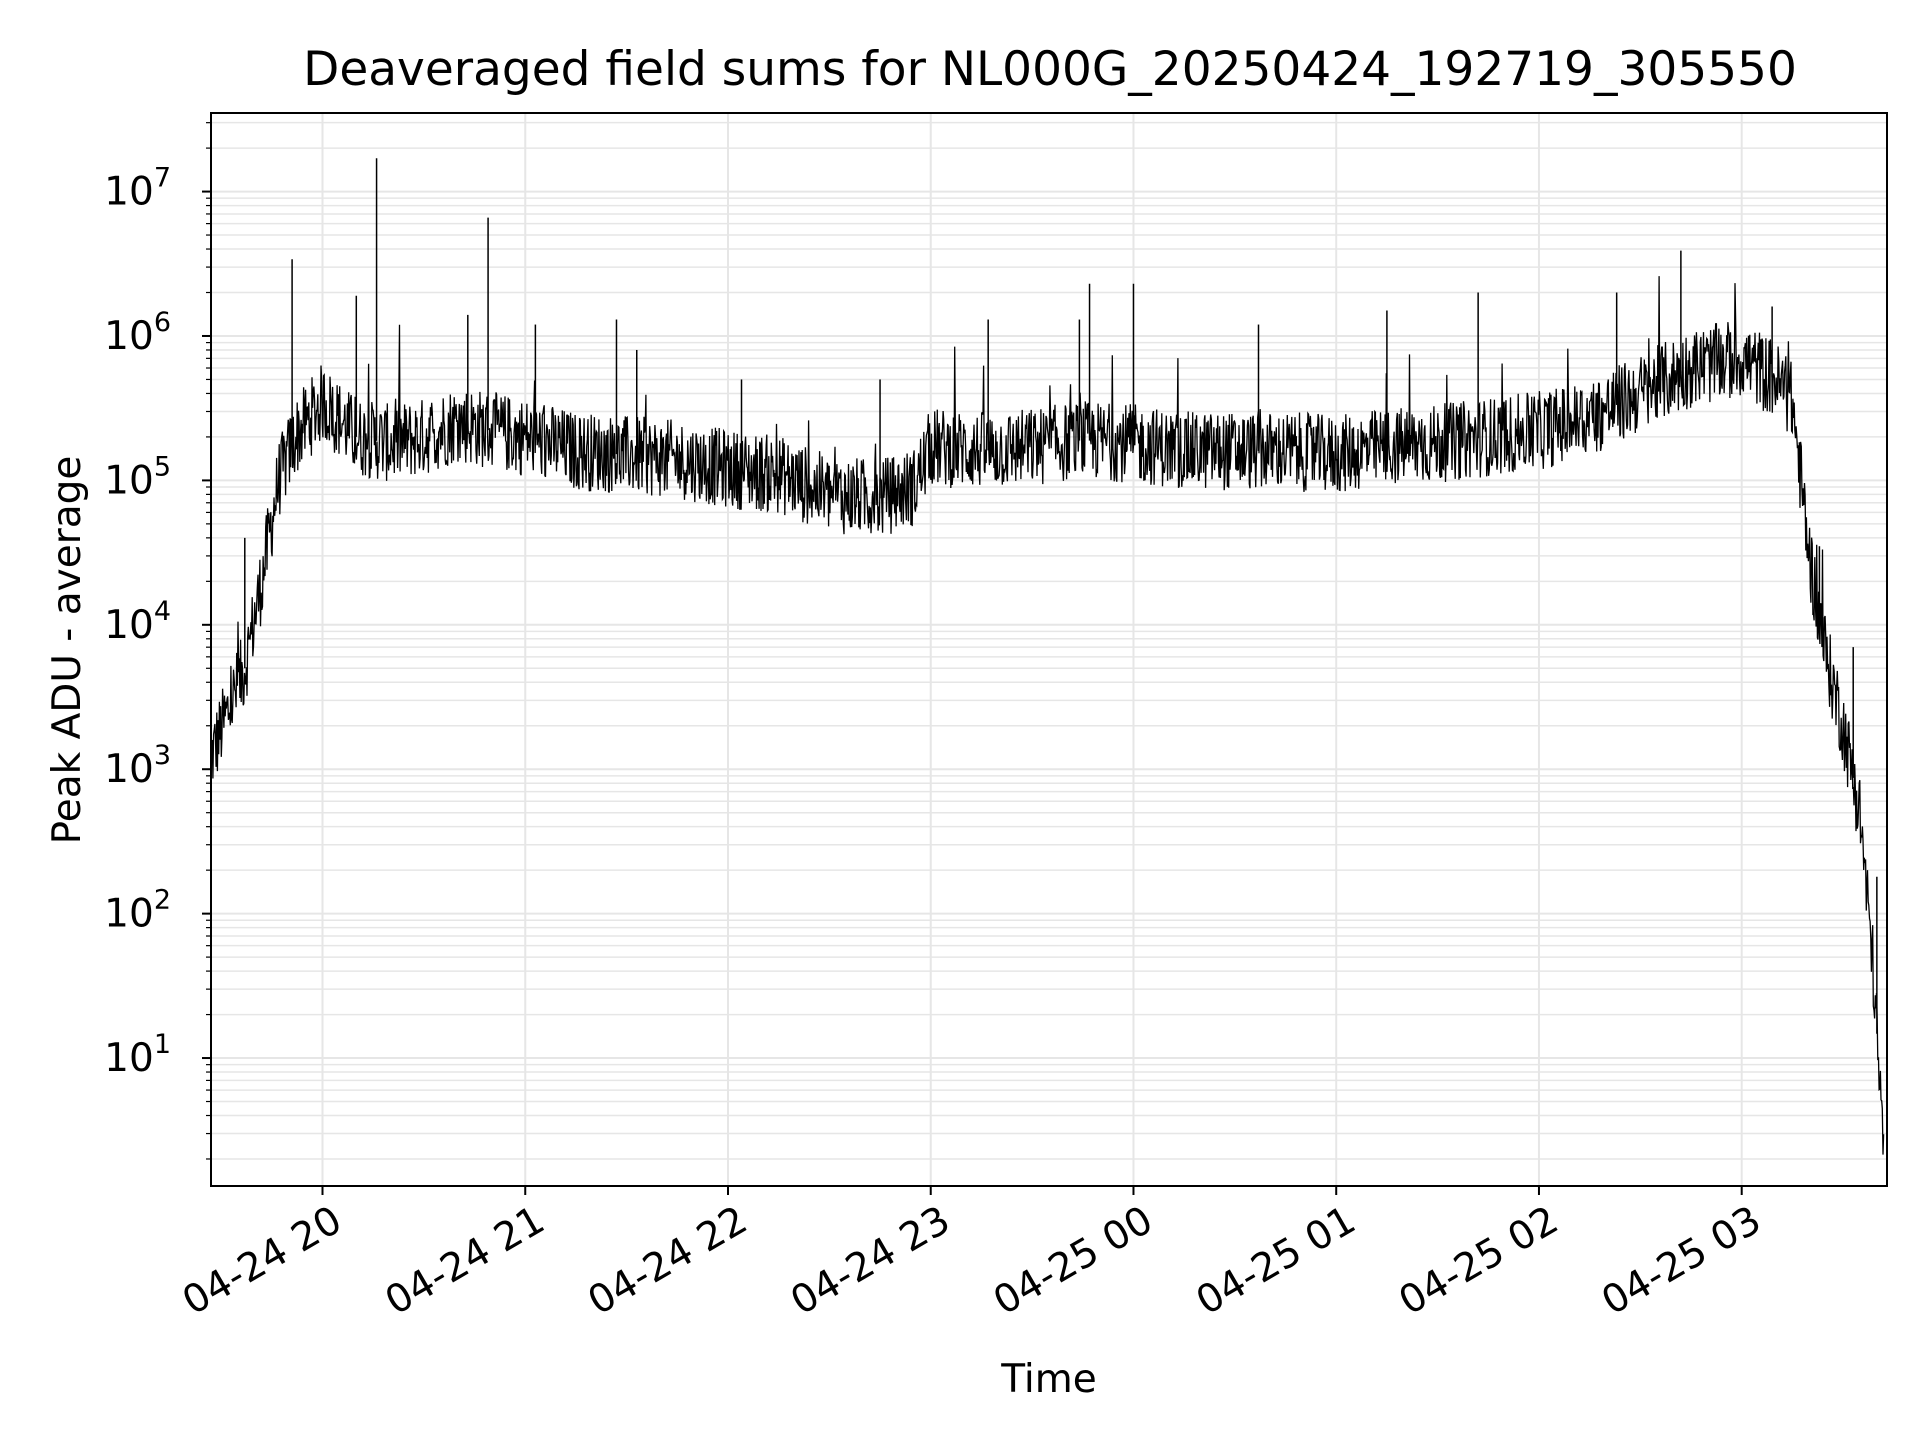 The width and height of the screenshot is (1920, 1440). What do you see at coordinates (262, 1261) in the screenshot?
I see `x-tick-label: 04-24 20` at bounding box center [262, 1261].